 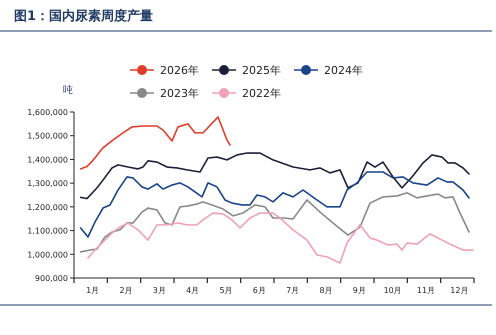 What do you see at coordinates (93, 290) in the screenshot?
I see `x-tick-label: 1月` at bounding box center [93, 290].